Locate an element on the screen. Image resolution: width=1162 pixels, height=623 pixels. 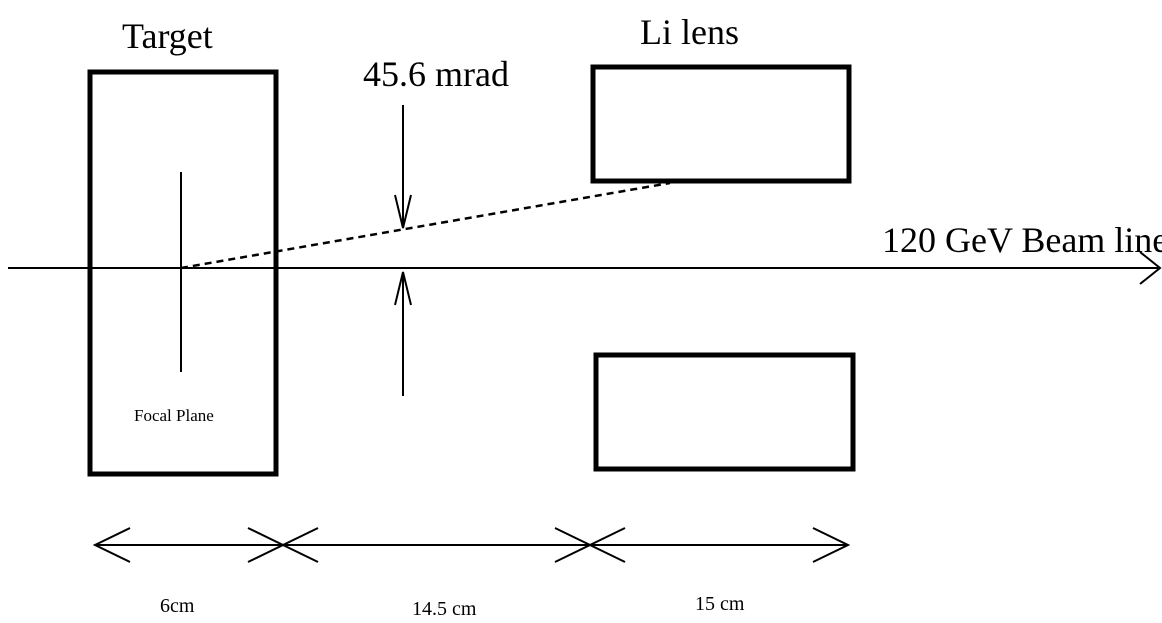
angle-head-bottom is located at coordinates (403, 288).